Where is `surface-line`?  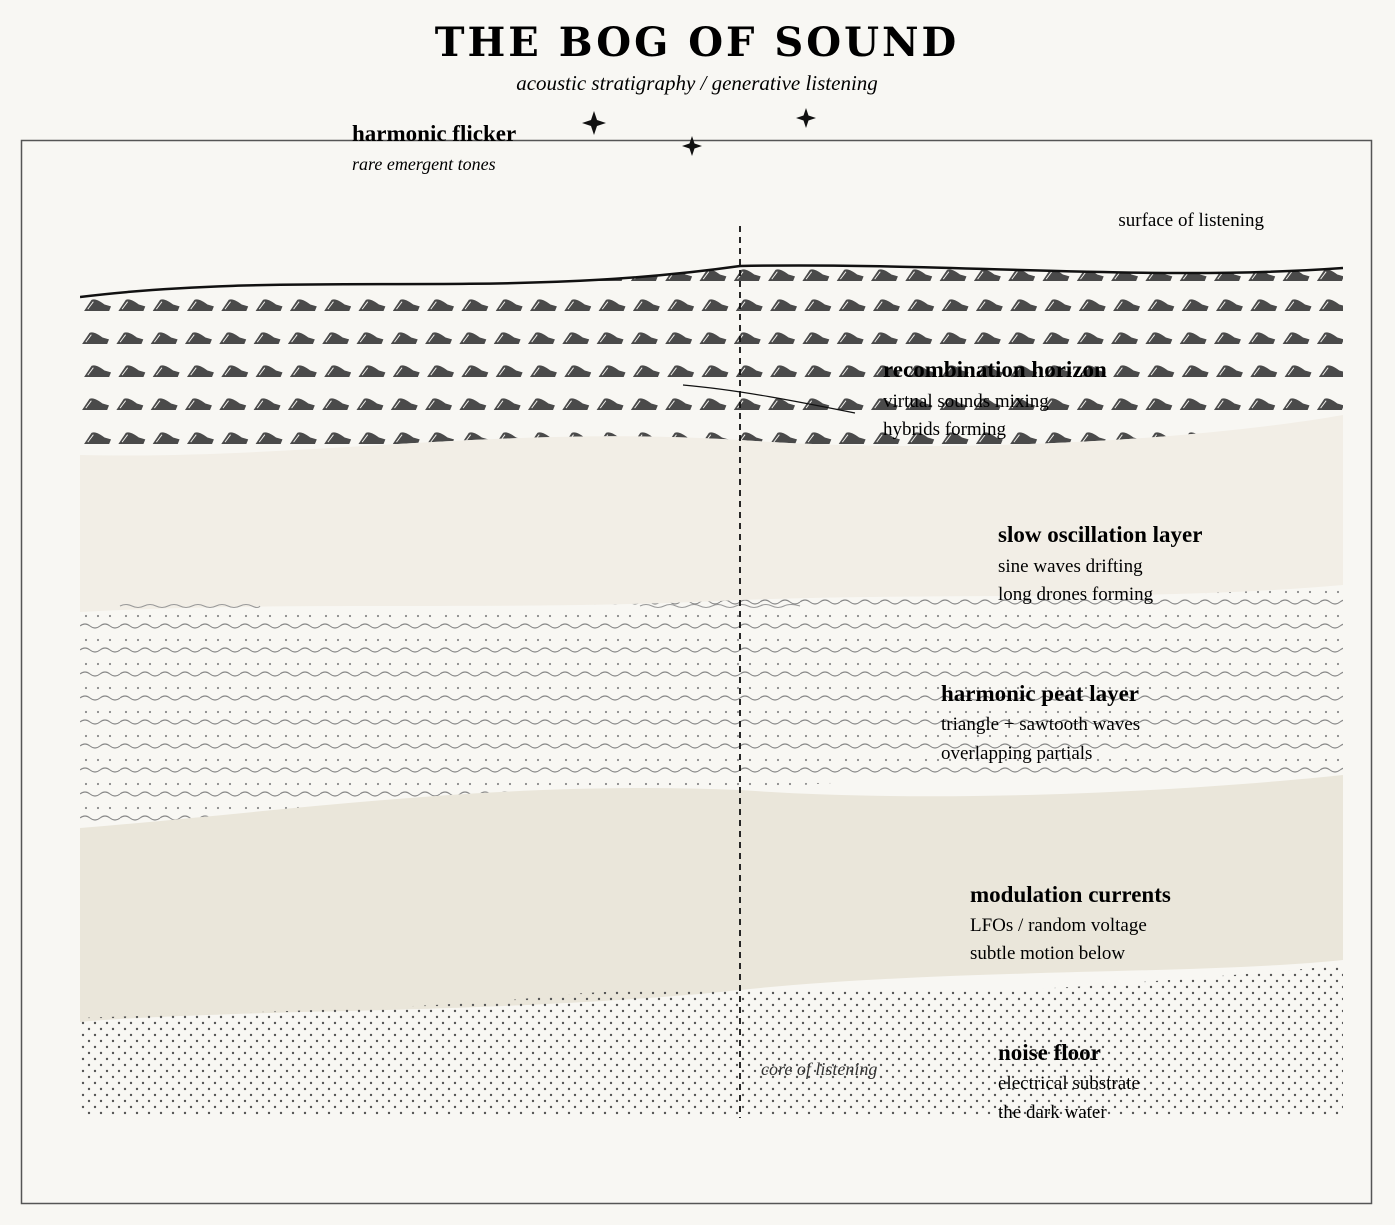 surface-line is located at coordinates (711, 281).